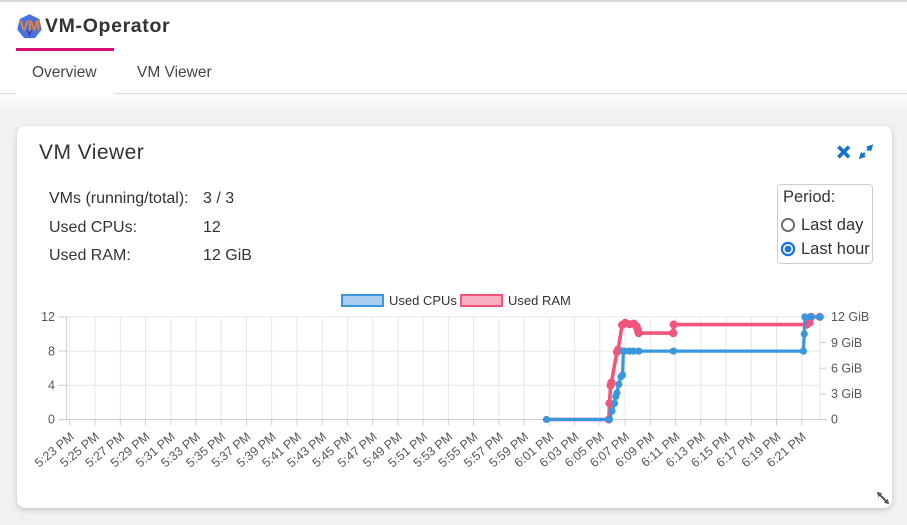 This screenshot has width=907, height=525. I want to click on svg-text: 3 GiB, so click(846, 394).